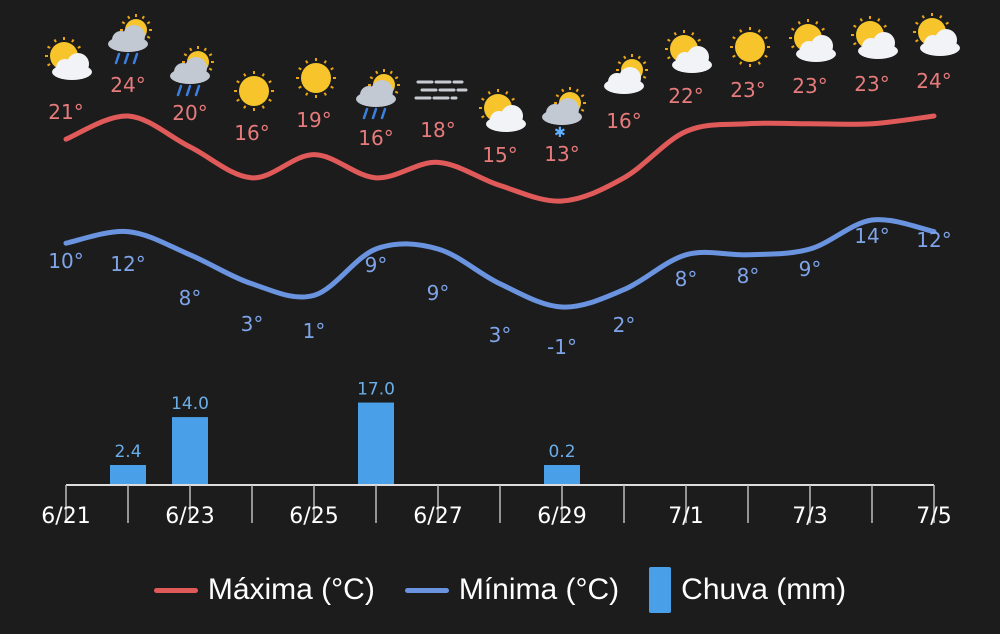 The height and width of the screenshot is (634, 1000). What do you see at coordinates (500, 335) in the screenshot?
I see `min-temp-label: 3°` at bounding box center [500, 335].